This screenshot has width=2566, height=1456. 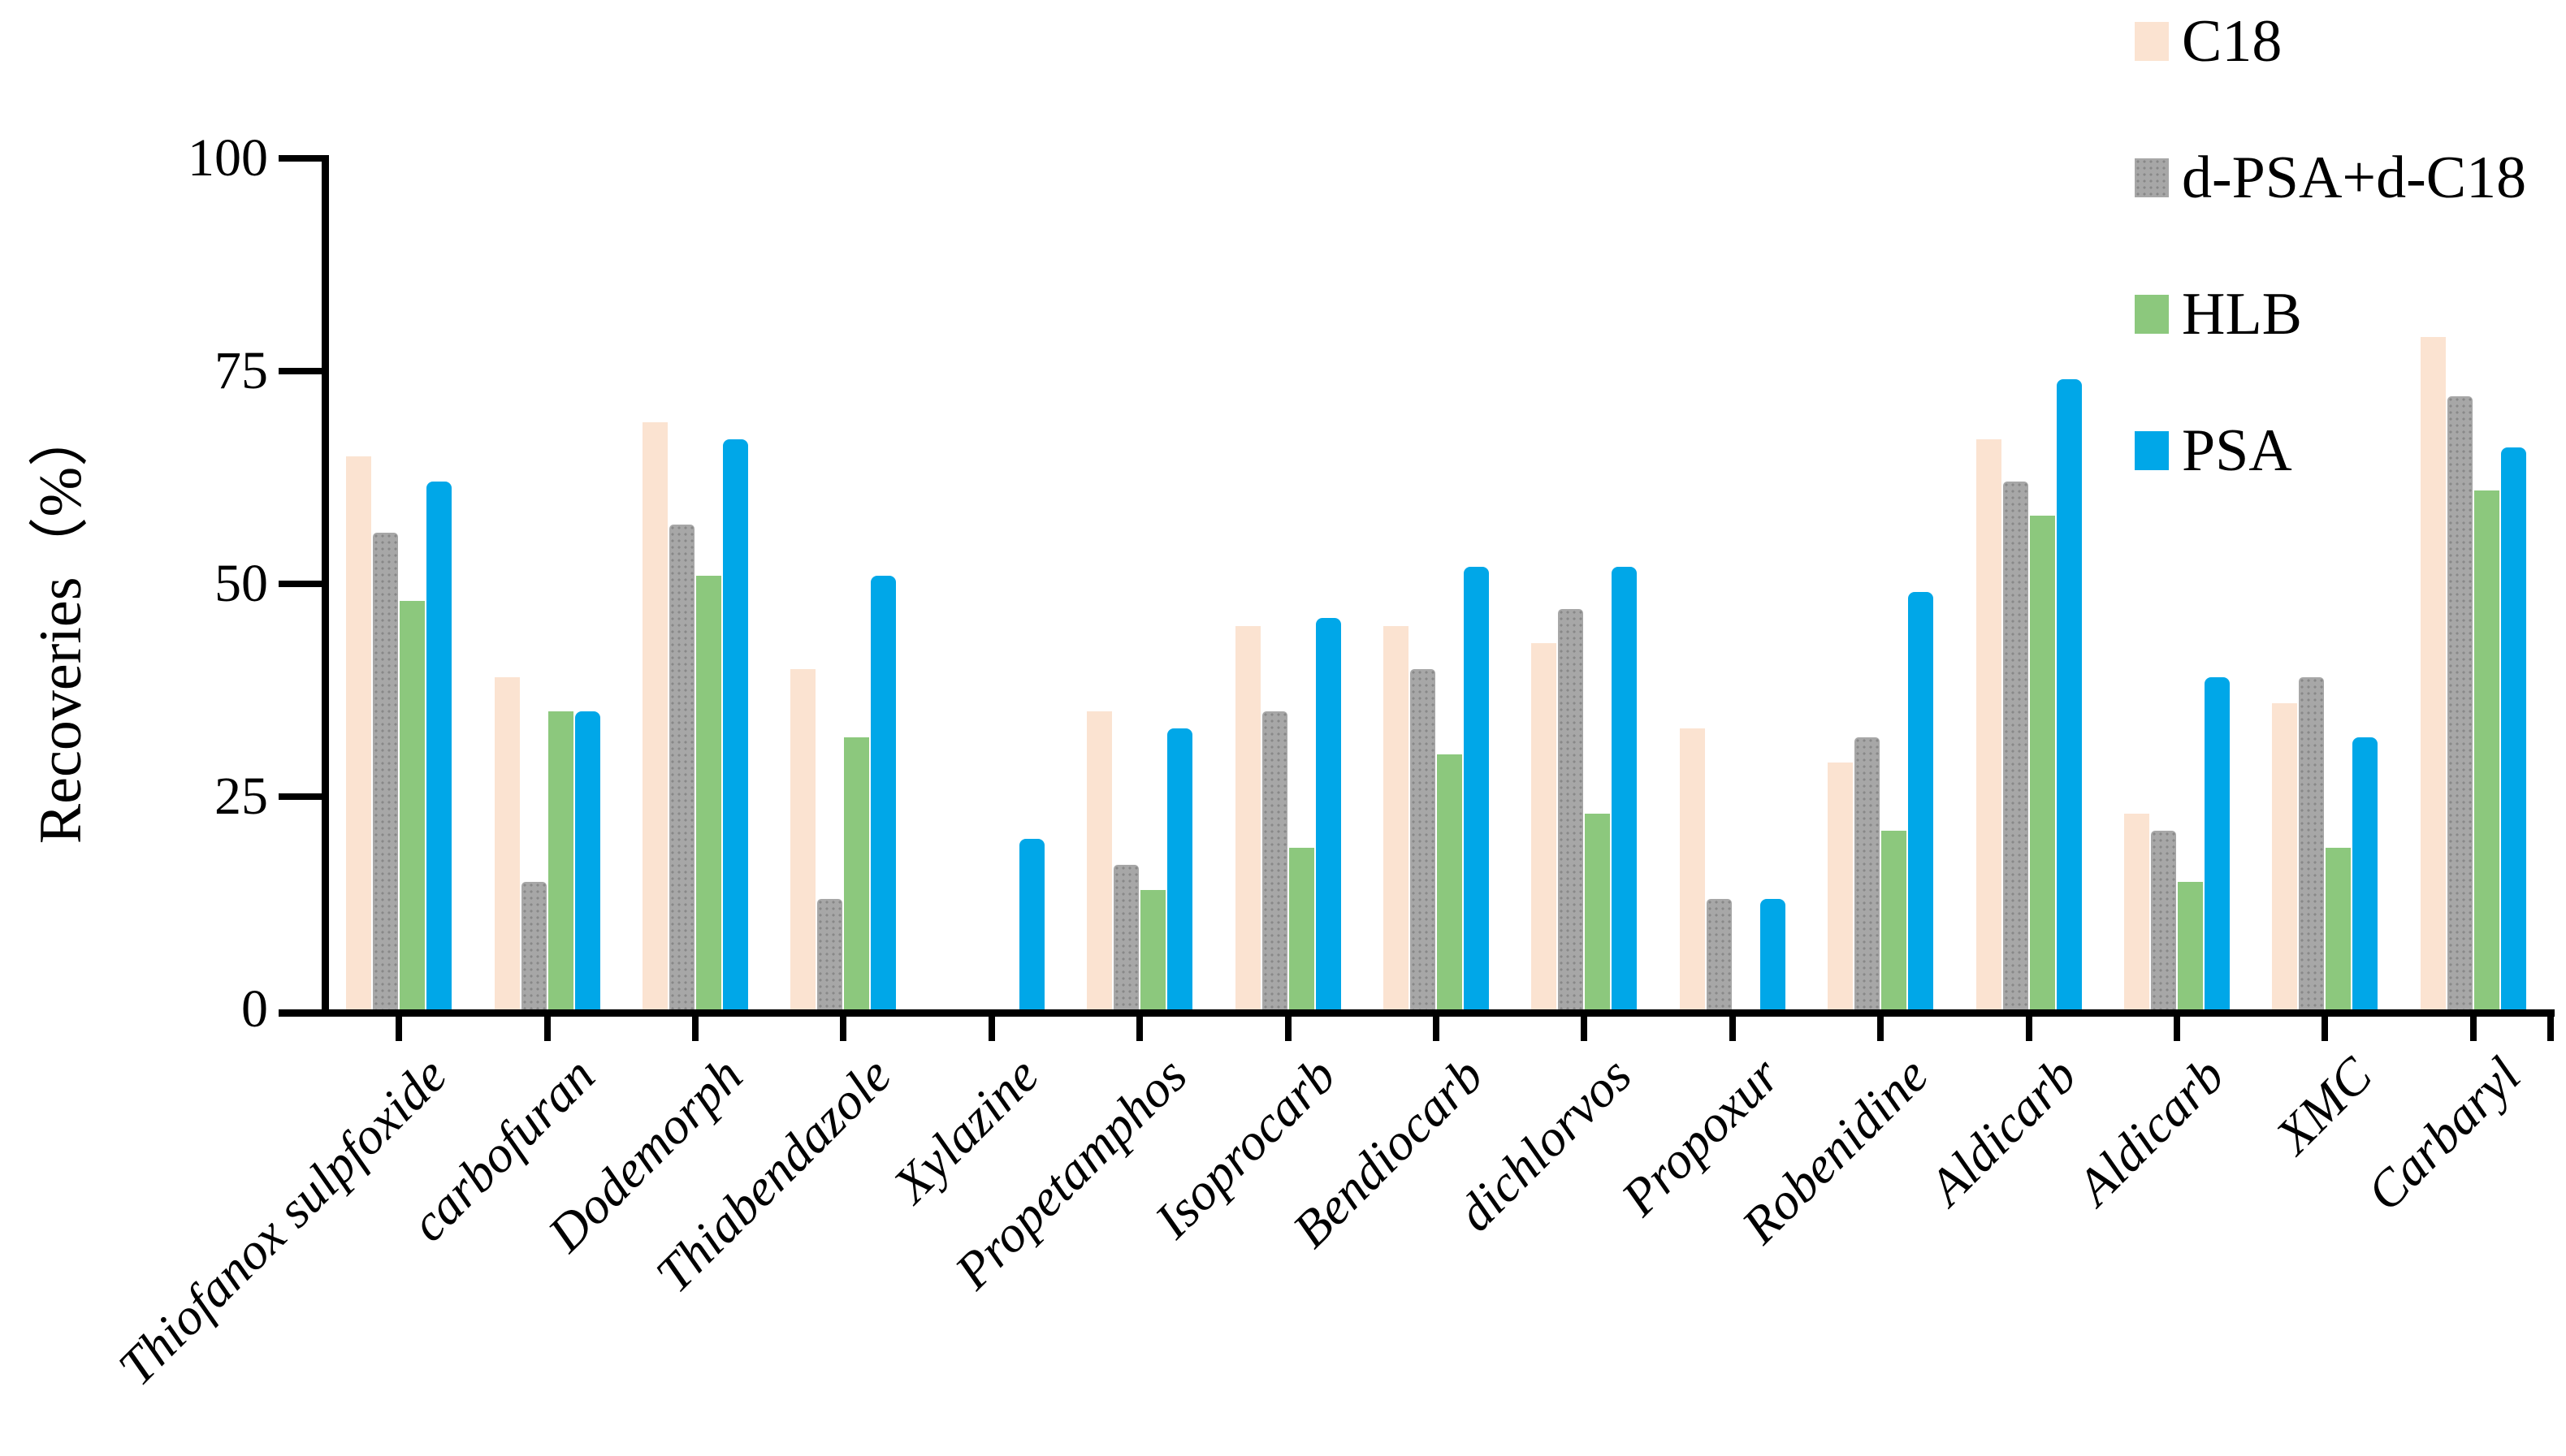 What do you see at coordinates (2069, 694) in the screenshot?
I see `bar-psa-cat11` at bounding box center [2069, 694].